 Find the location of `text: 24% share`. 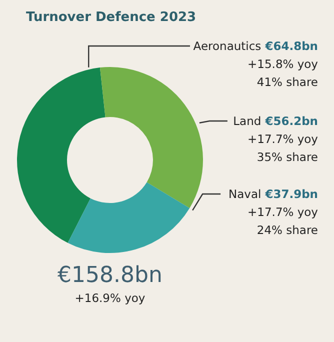

text: 24% share is located at coordinates (287, 230).